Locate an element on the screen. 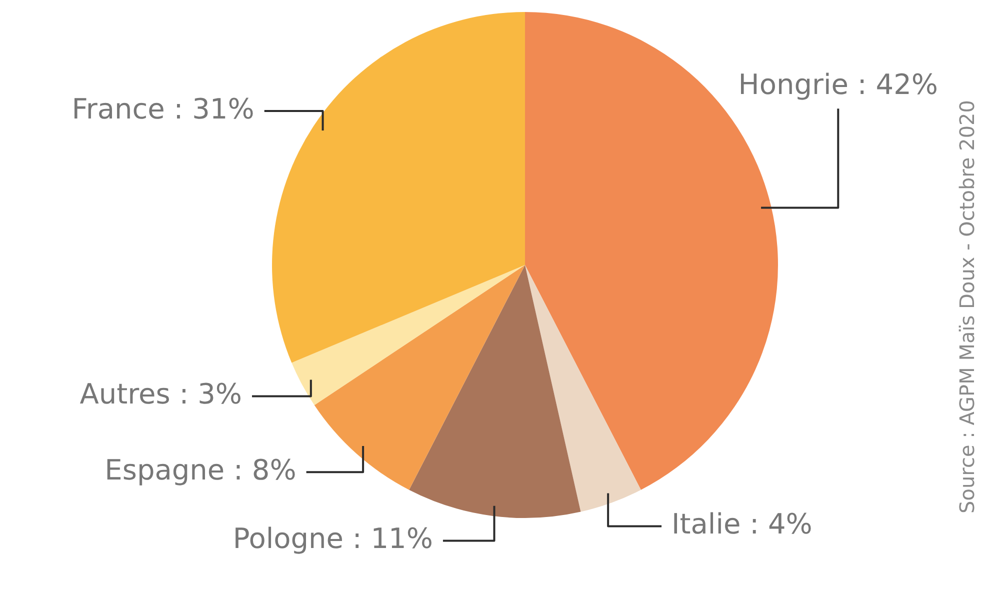 The height and width of the screenshot is (591, 993). slice-label: Pologne : 11% is located at coordinates (332, 539).